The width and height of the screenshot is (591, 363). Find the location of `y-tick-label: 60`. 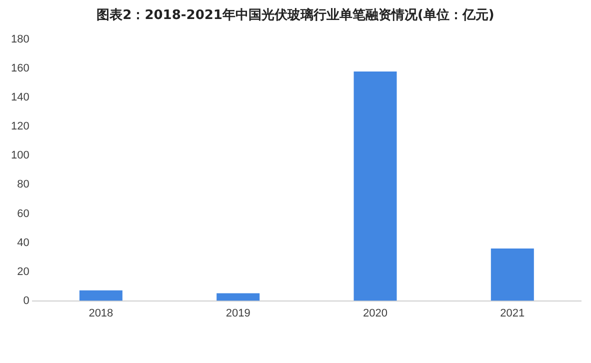

y-tick-label: 60 is located at coordinates (23, 214).